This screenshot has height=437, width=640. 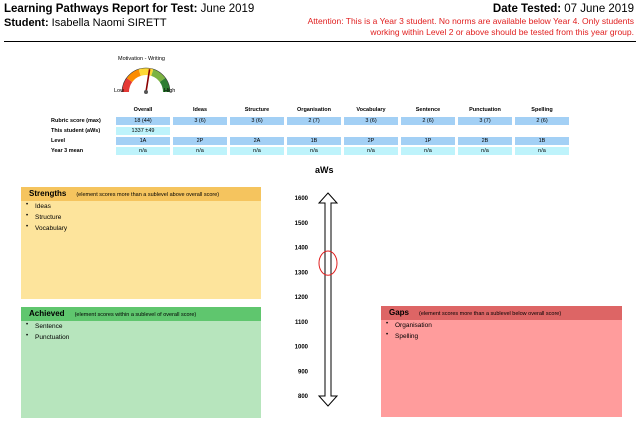 What do you see at coordinates (428, 110) in the screenshot?
I see `column-header: Sentence` at bounding box center [428, 110].